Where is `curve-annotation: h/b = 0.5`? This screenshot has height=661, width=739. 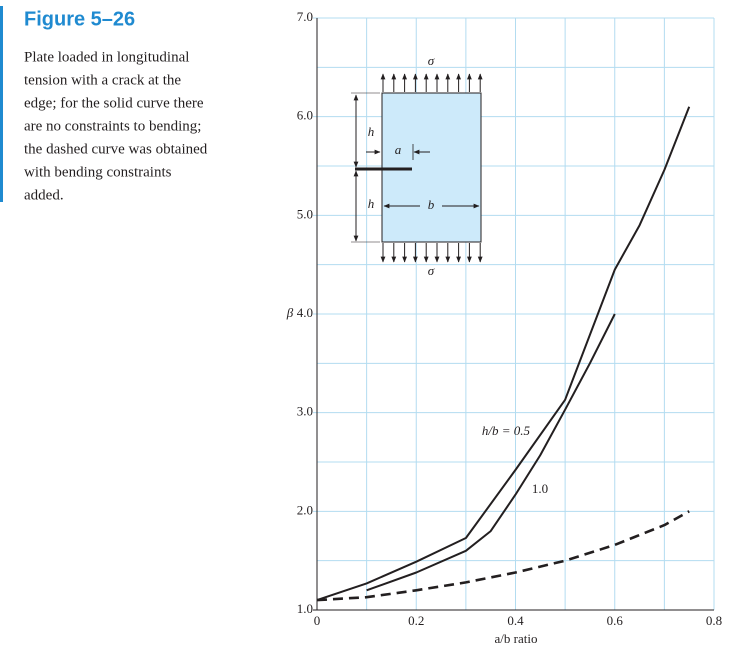
curve-annotation: h/b = 0.5 is located at coordinates (506, 430).